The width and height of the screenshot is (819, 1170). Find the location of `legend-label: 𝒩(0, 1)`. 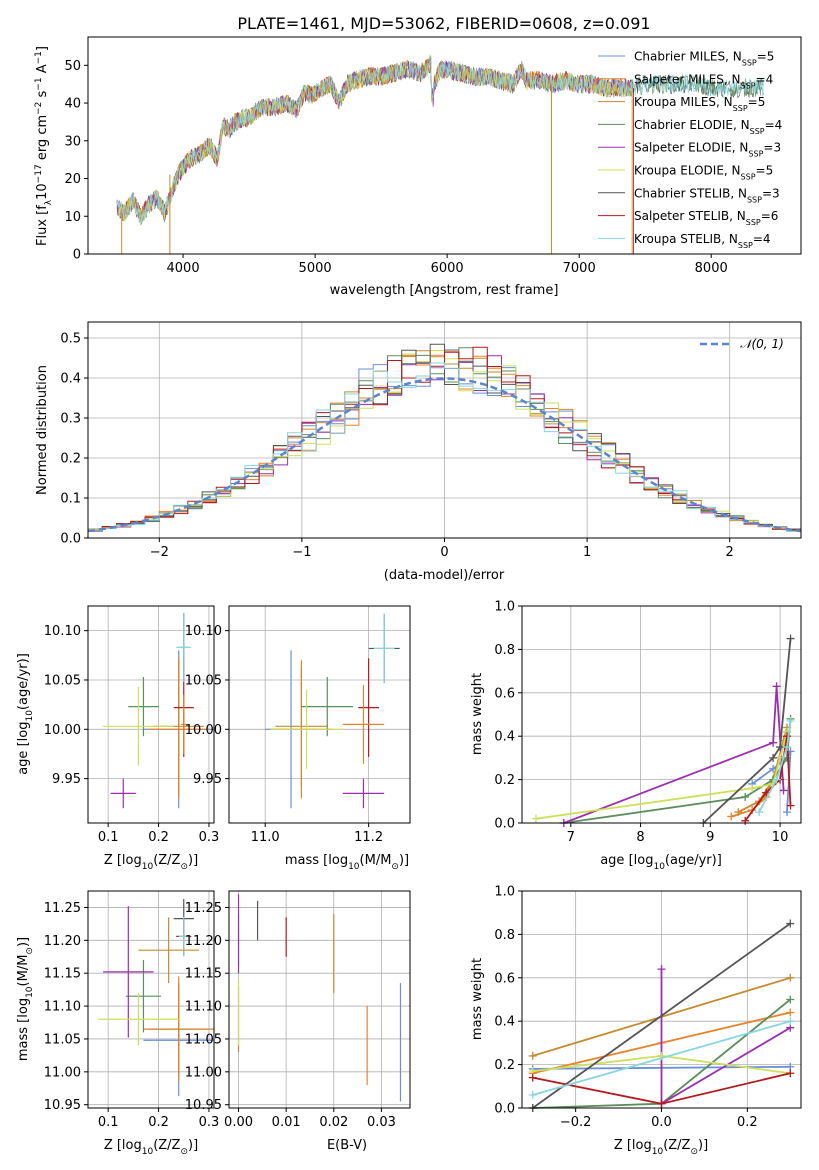

legend-label: 𝒩(0, 1) is located at coordinates (762, 344).